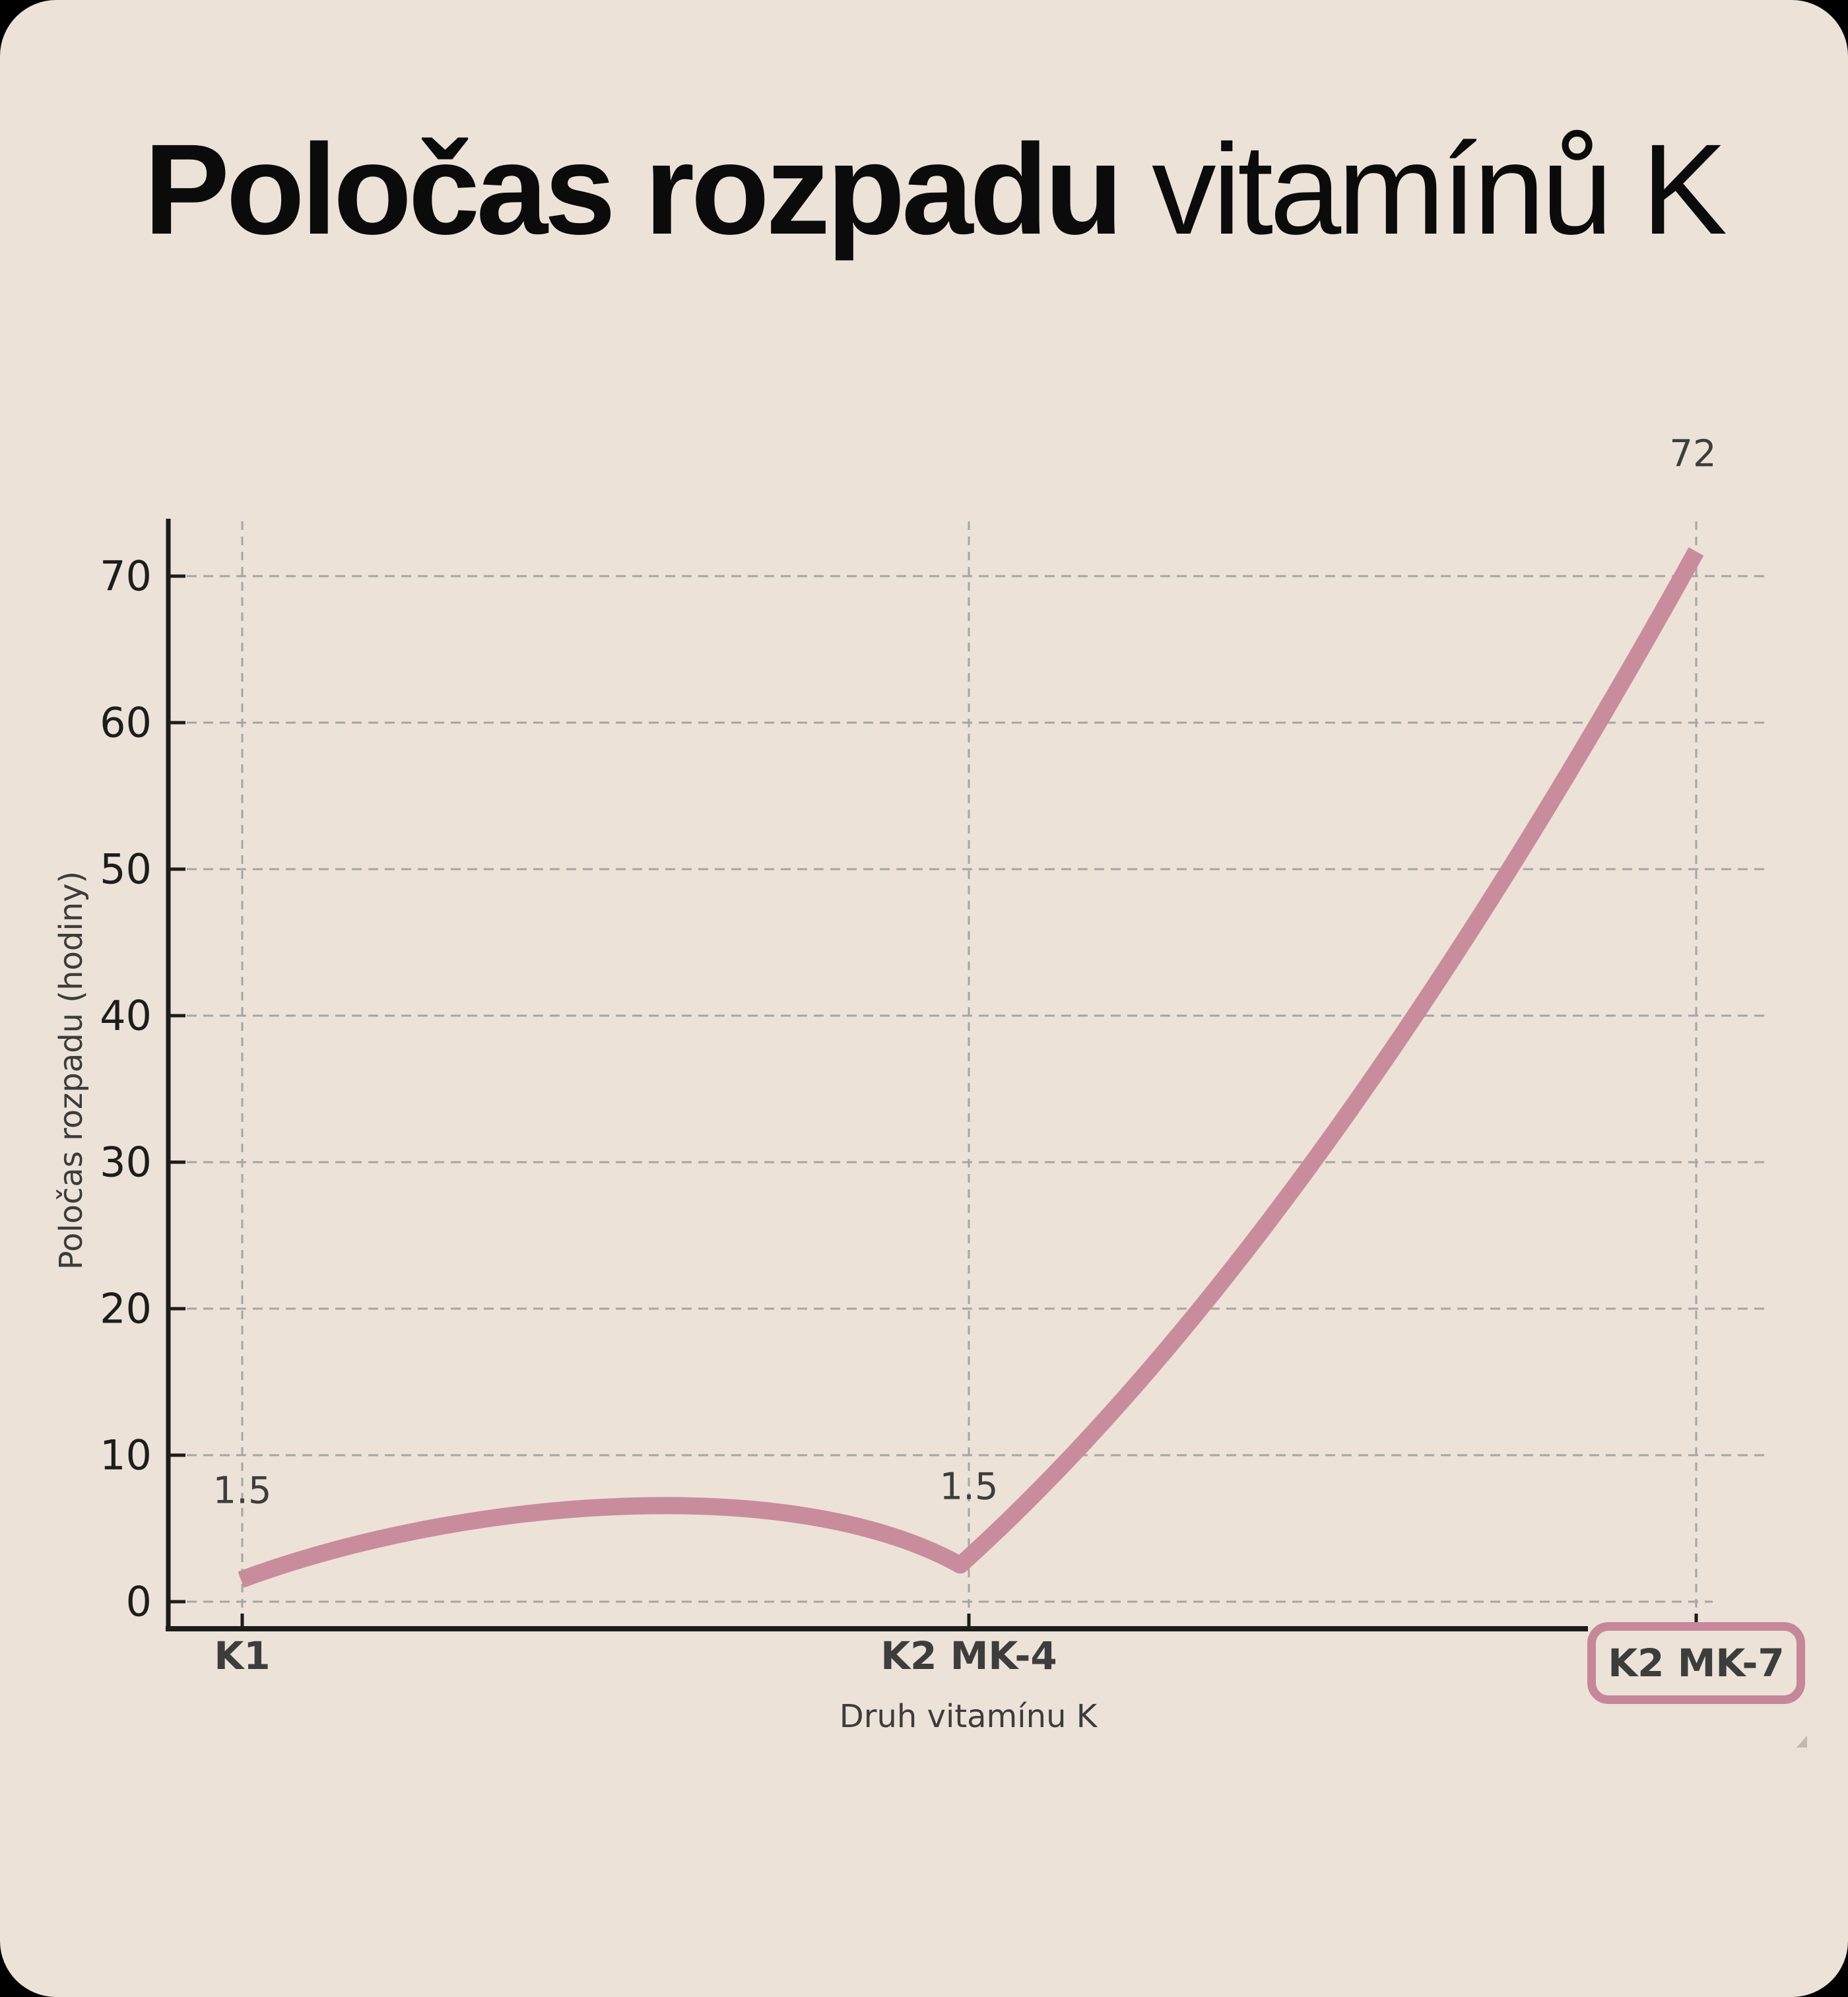 Image resolution: width=1848 pixels, height=1997 pixels. Describe the element at coordinates (969, 1716) in the screenshot. I see `x-axis-title: Druh vitamínu K` at that location.